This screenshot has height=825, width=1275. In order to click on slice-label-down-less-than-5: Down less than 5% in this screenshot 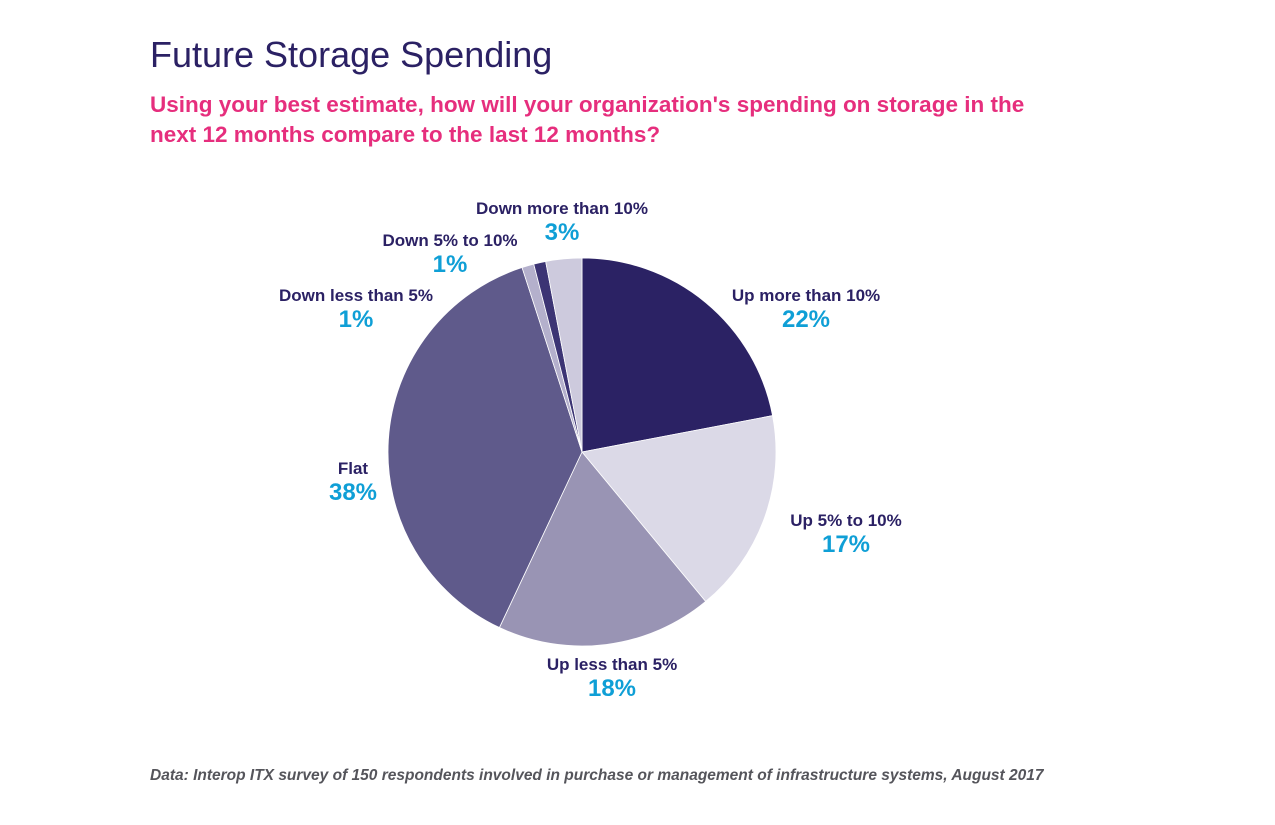, I will do `click(356, 295)`.